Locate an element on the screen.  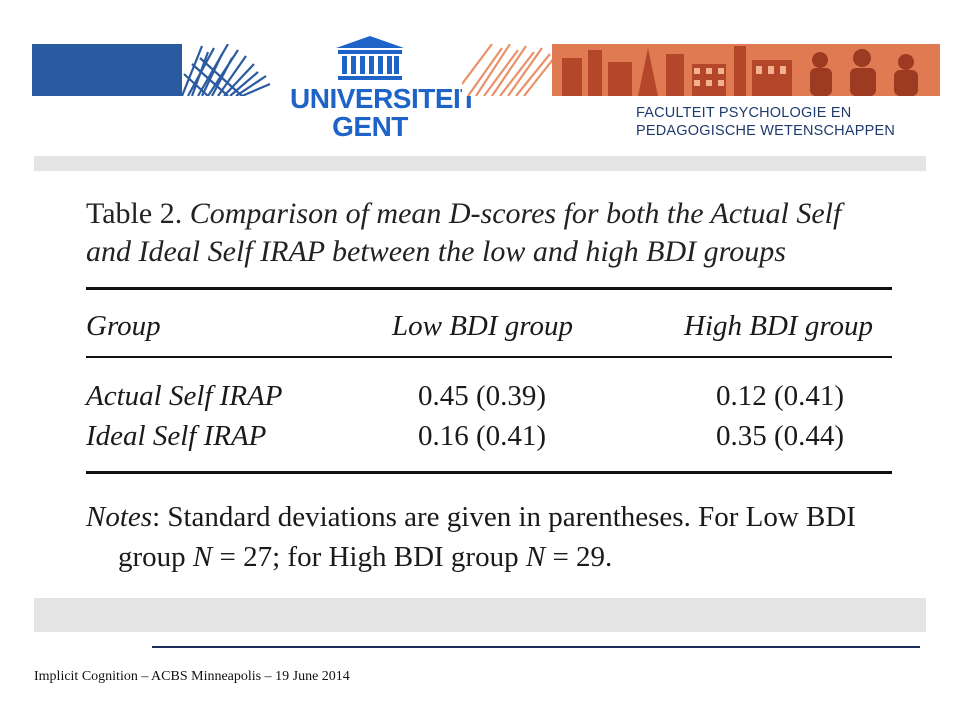
row-ideal-self-high: 0.35 (0.44) is located at coordinates (780, 436).